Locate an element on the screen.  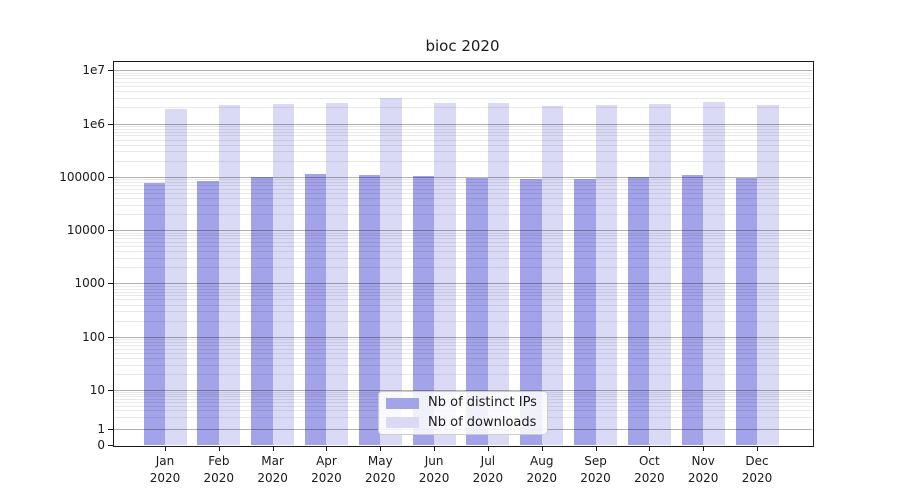
bar-distinct-ips-aug is located at coordinates (531, 312).